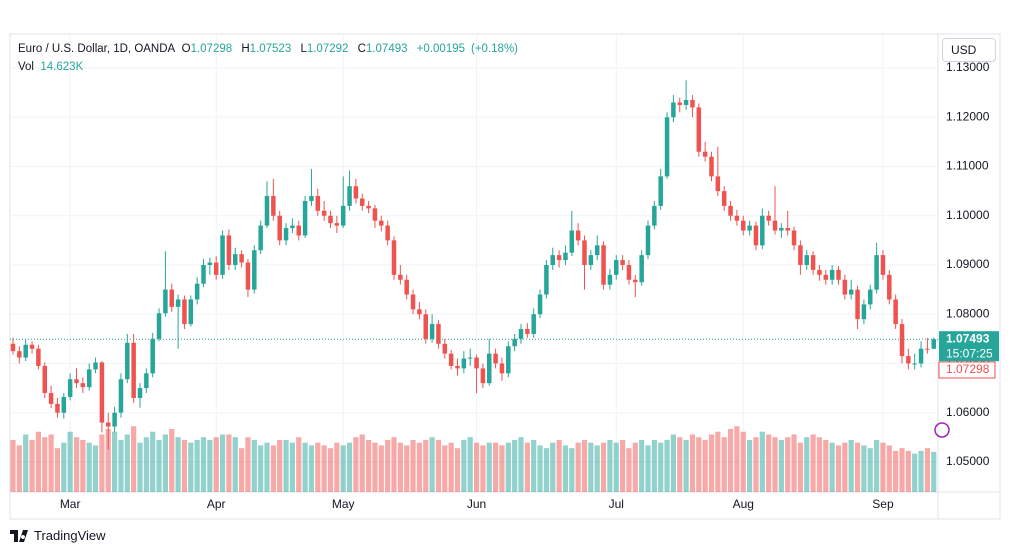 The image size is (1012, 555). Describe the element at coordinates (70, 504) in the screenshot. I see `x-tick-label: Mar` at that location.